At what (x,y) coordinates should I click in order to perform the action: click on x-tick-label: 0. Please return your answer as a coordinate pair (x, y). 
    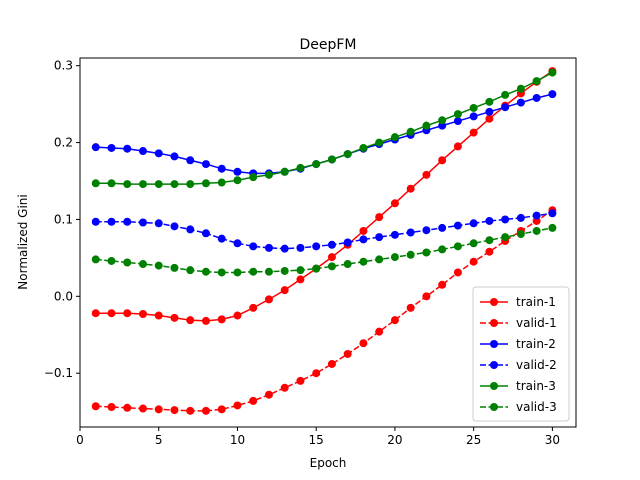
    Looking at the image, I should click on (80, 440).